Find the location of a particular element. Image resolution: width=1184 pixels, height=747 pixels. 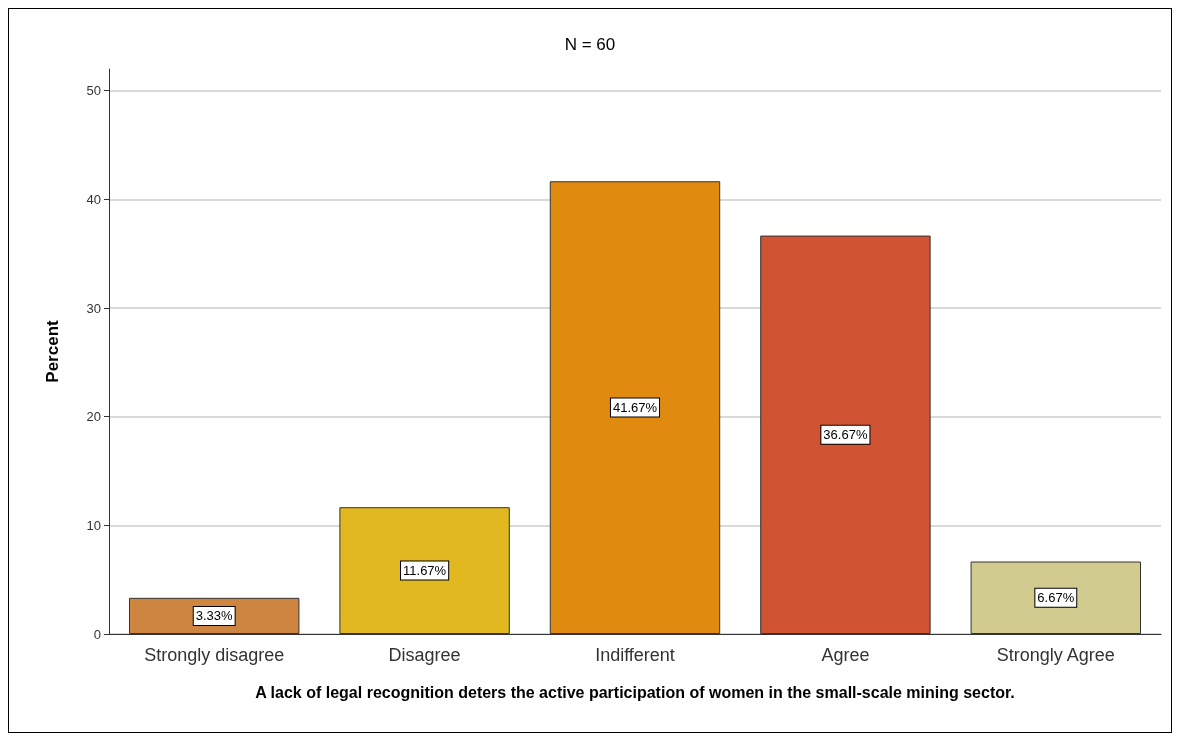

x-tick-label: Indifferent is located at coordinates (635, 655).